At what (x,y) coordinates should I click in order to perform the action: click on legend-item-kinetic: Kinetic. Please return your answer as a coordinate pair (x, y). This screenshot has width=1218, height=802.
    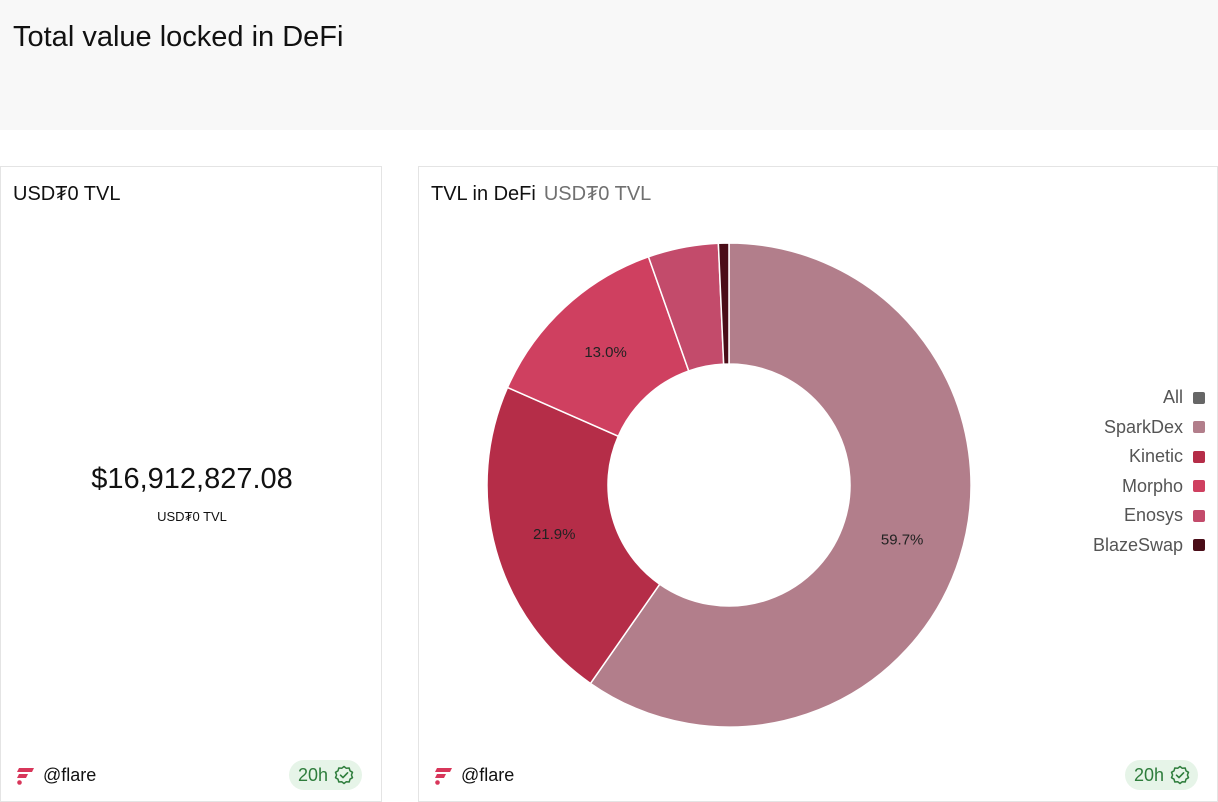
    Looking at the image, I should click on (1167, 457).